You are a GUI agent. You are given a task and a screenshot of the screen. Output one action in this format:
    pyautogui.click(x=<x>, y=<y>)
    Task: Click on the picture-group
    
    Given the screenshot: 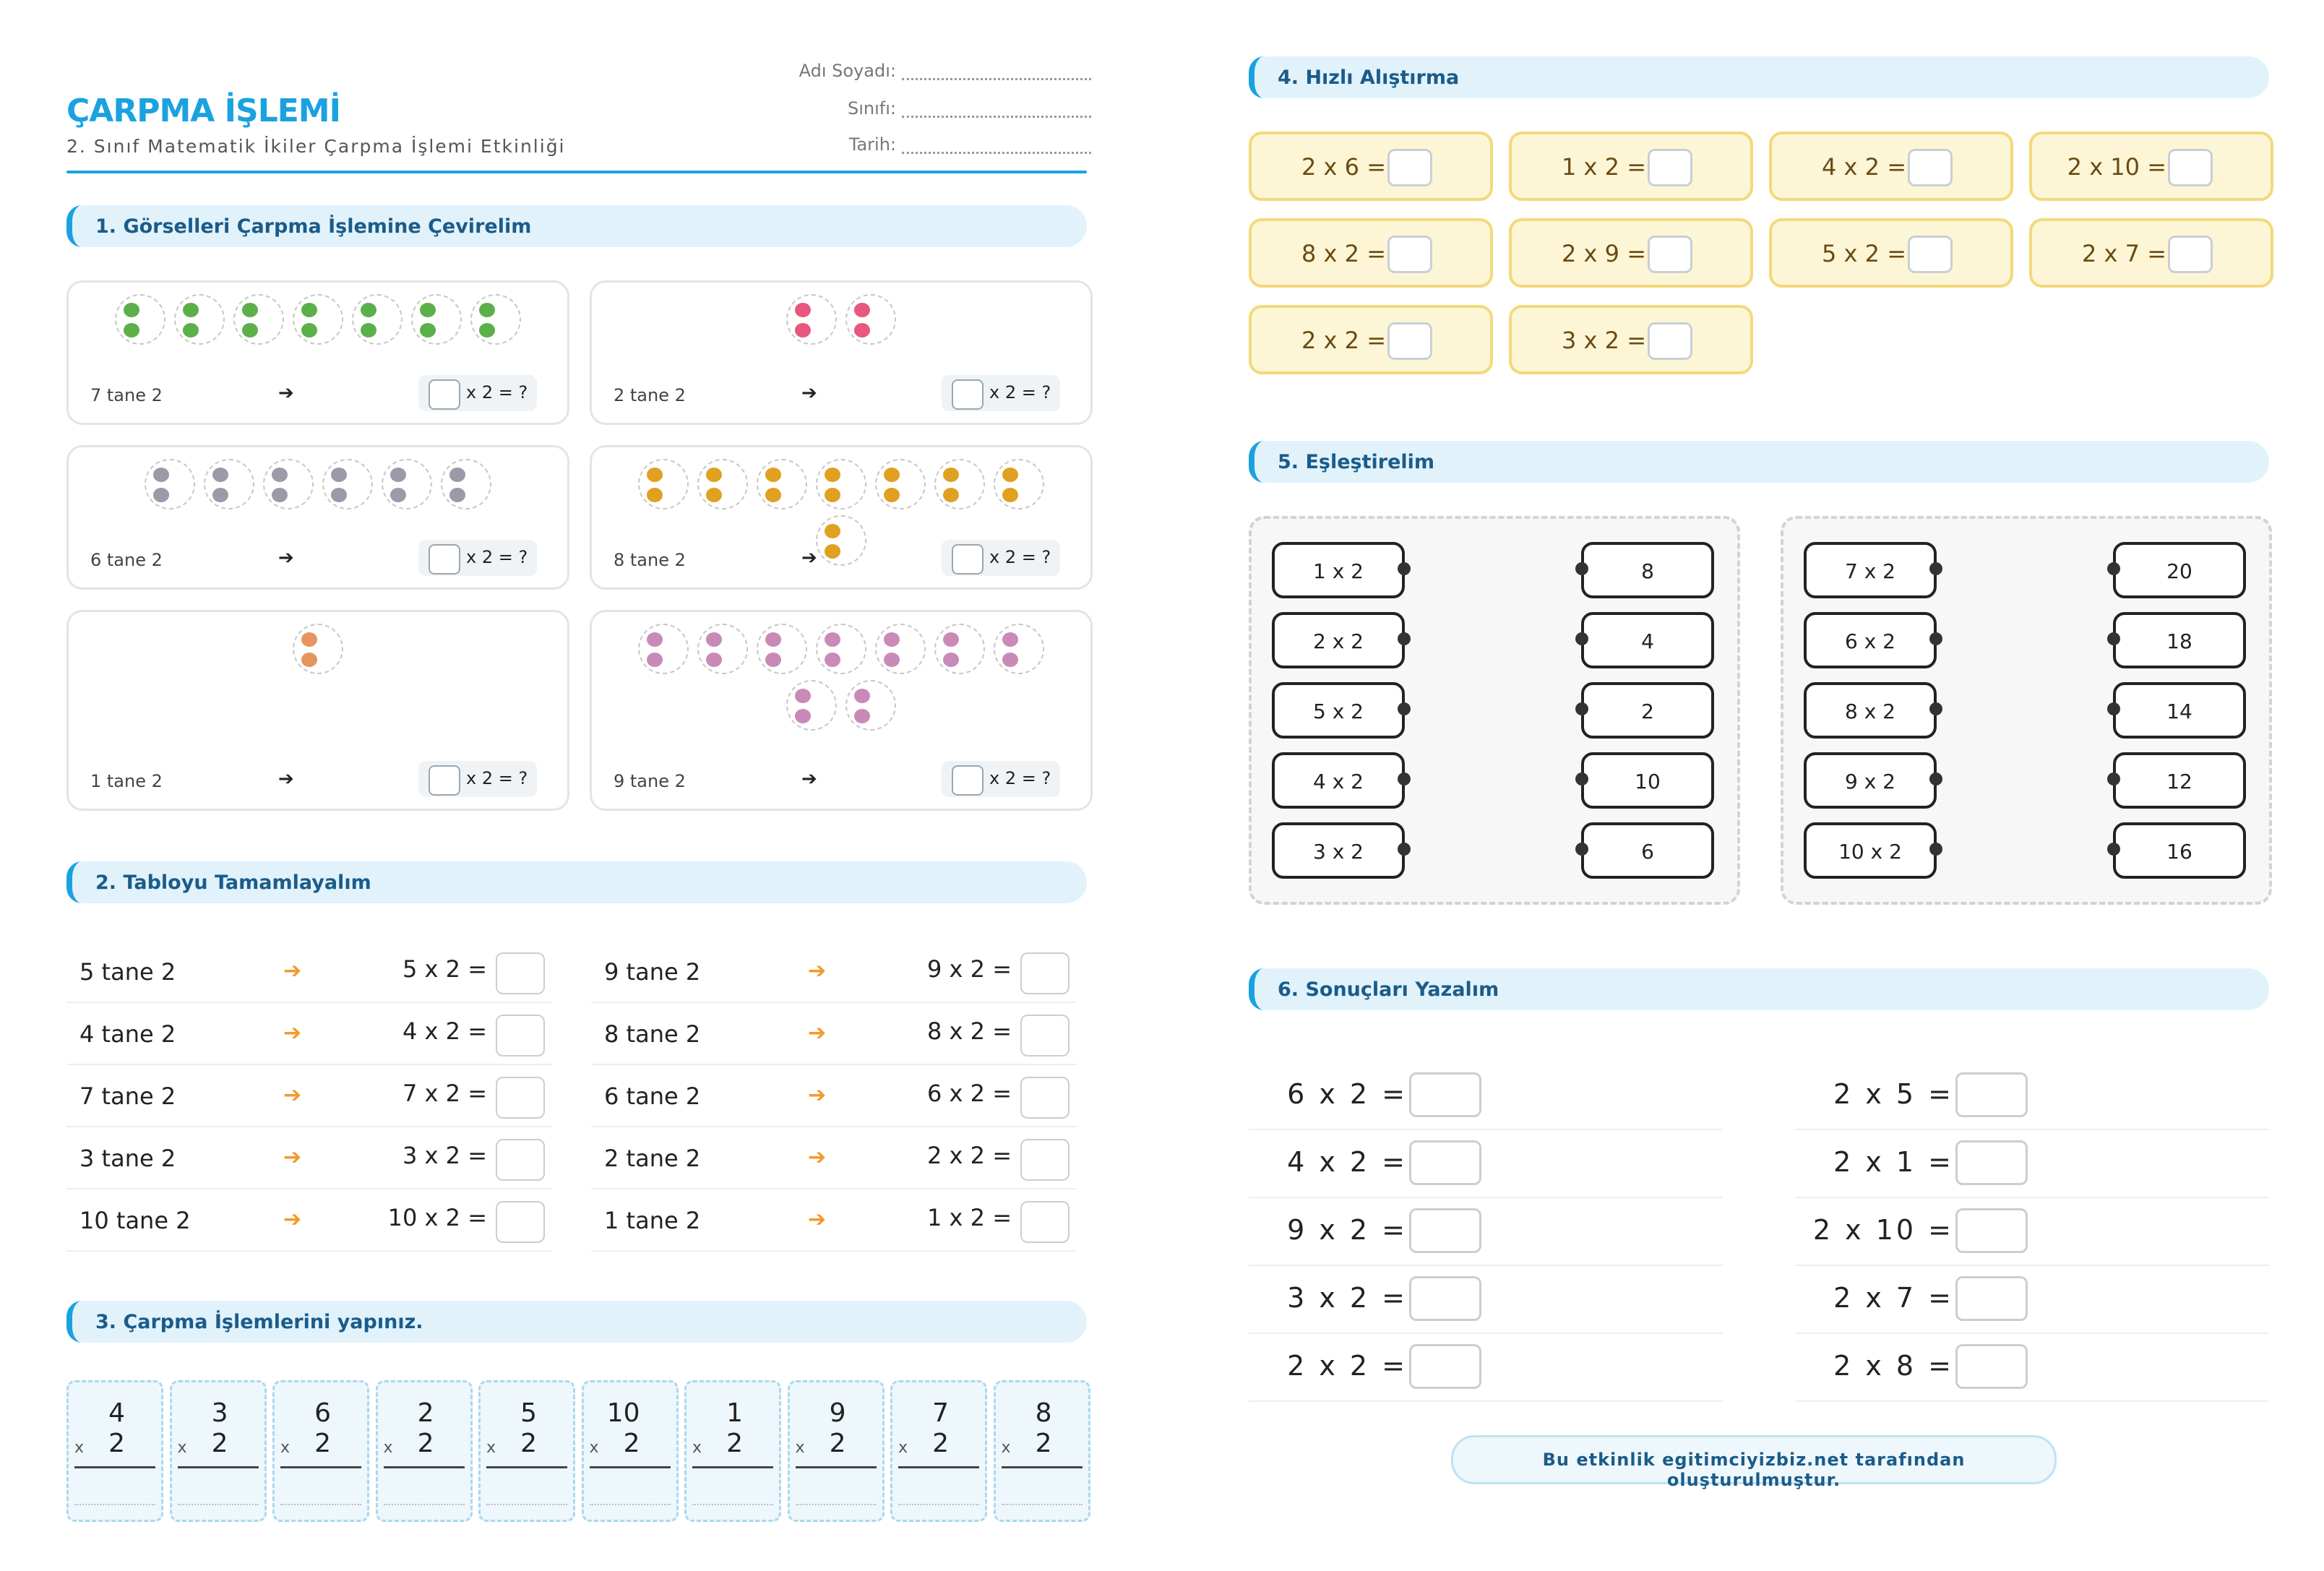 What is the action you would take?
    pyautogui.click(x=318, y=322)
    